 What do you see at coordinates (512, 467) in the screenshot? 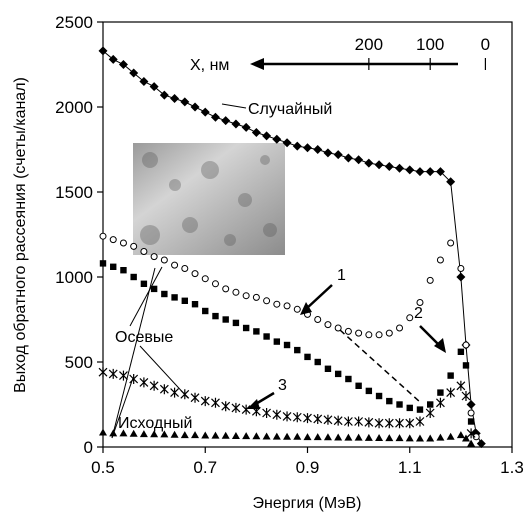
I see `x-tick-label: 1.3` at bounding box center [512, 467].